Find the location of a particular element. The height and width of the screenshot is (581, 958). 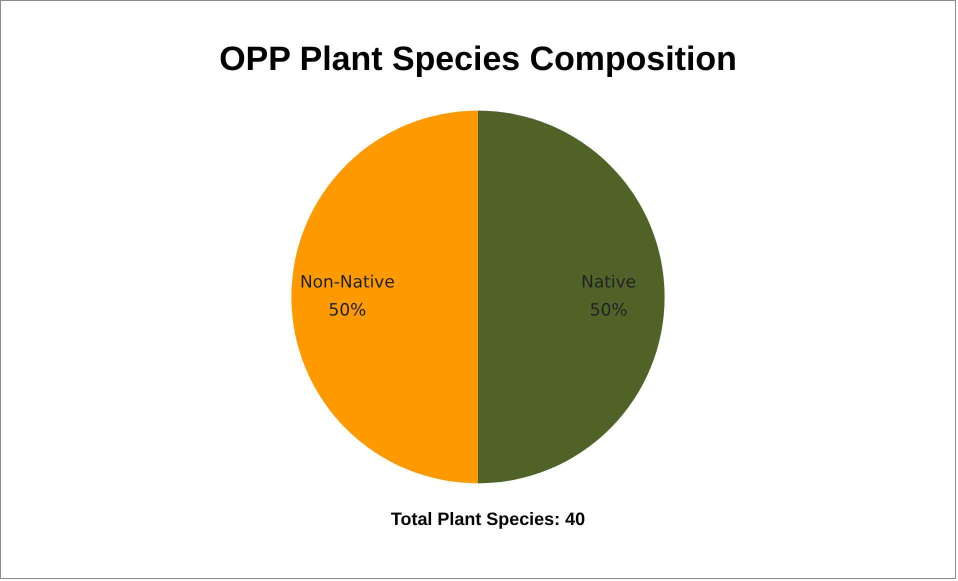

chart-title: OPP Plant Species Composition is located at coordinates (478, 59).